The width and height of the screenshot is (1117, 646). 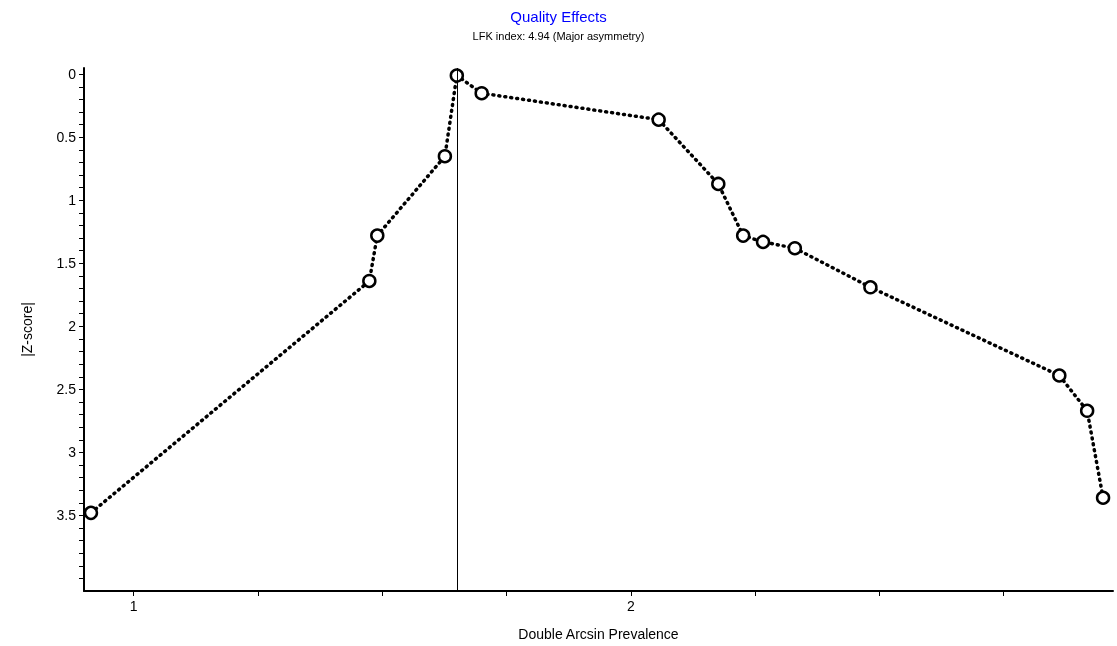 What do you see at coordinates (27, 329) in the screenshot?
I see `y-axis-title: |Z-score|` at bounding box center [27, 329].